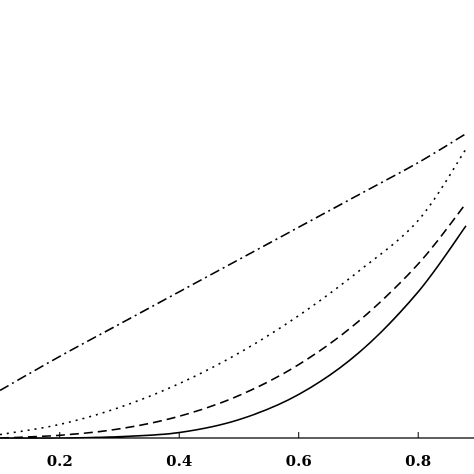  I want to click on x-tick-label: 0.8, so click(418, 461).